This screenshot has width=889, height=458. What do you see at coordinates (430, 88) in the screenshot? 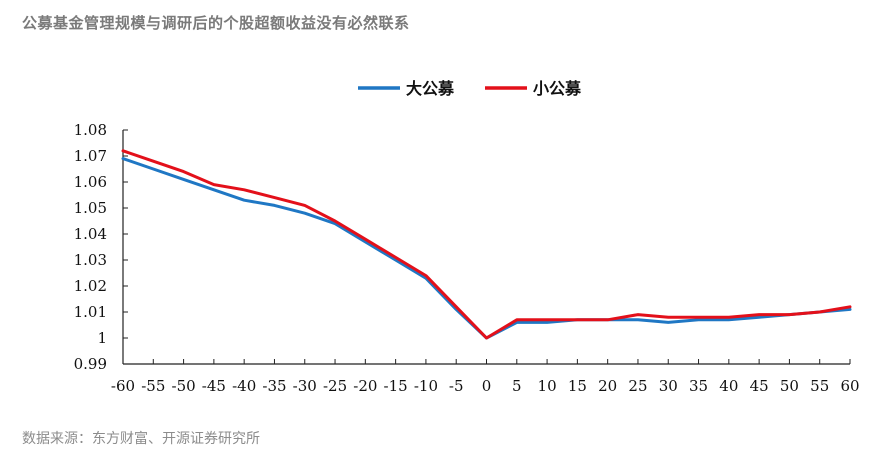
I see `legend-label: 大公募` at bounding box center [430, 88].